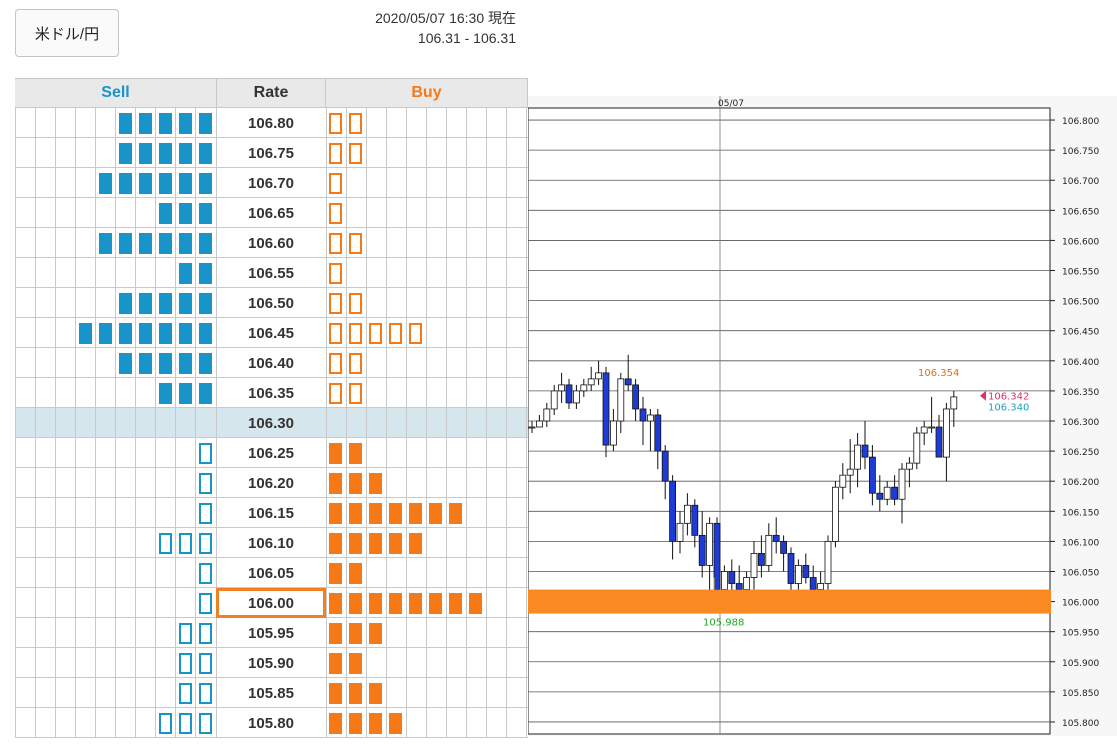 The height and width of the screenshot is (754, 1117). I want to click on rate-cell: 106.45, so click(271, 333).